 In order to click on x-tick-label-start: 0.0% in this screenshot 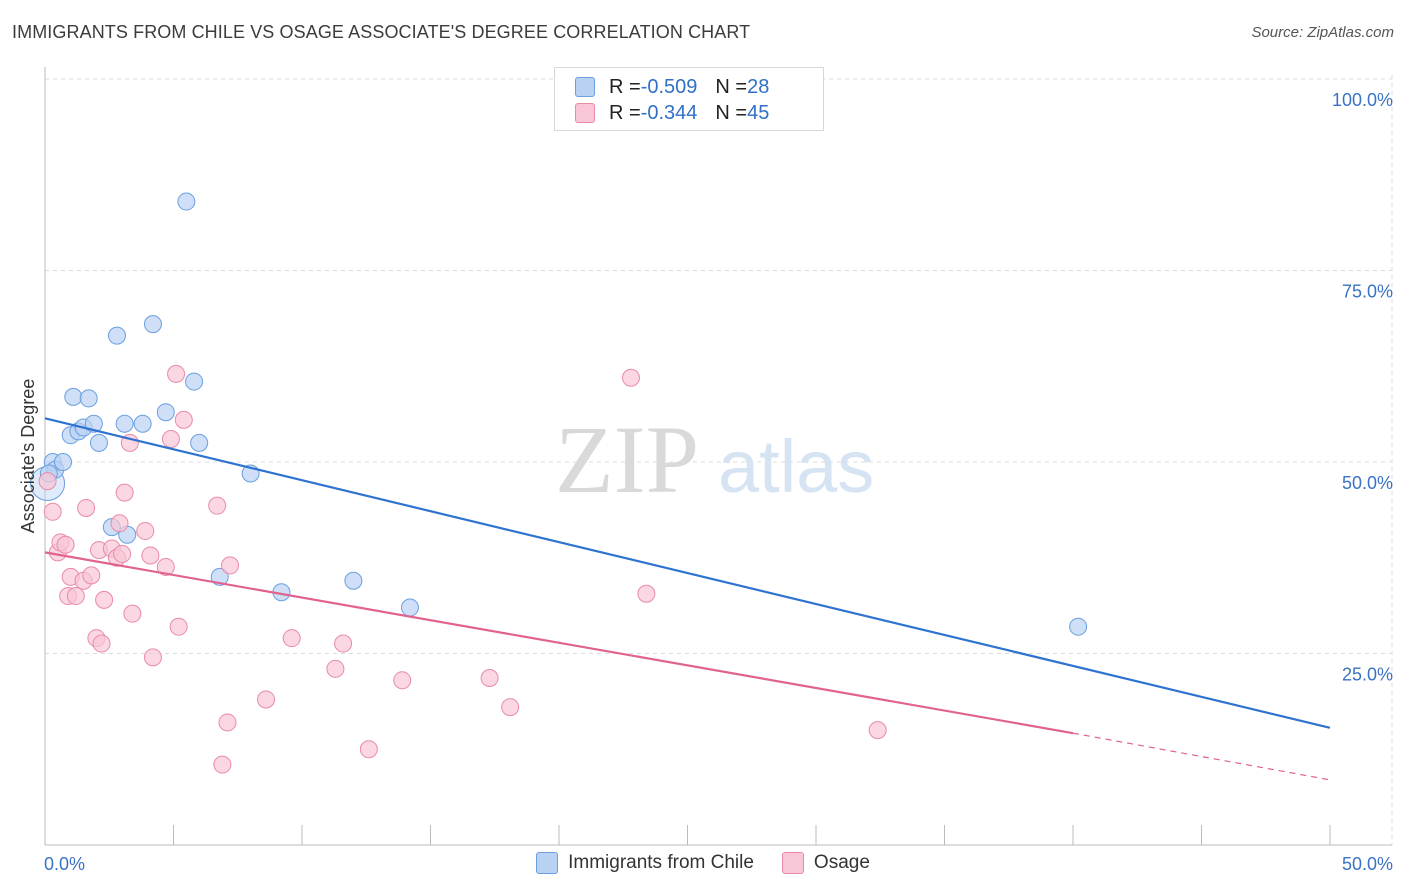, I will do `click(64, 864)`.